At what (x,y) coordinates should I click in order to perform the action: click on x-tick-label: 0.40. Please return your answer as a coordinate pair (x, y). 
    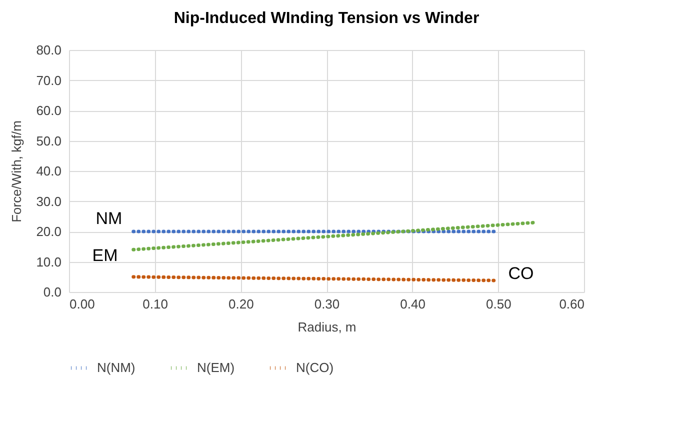
    Looking at the image, I should click on (413, 304).